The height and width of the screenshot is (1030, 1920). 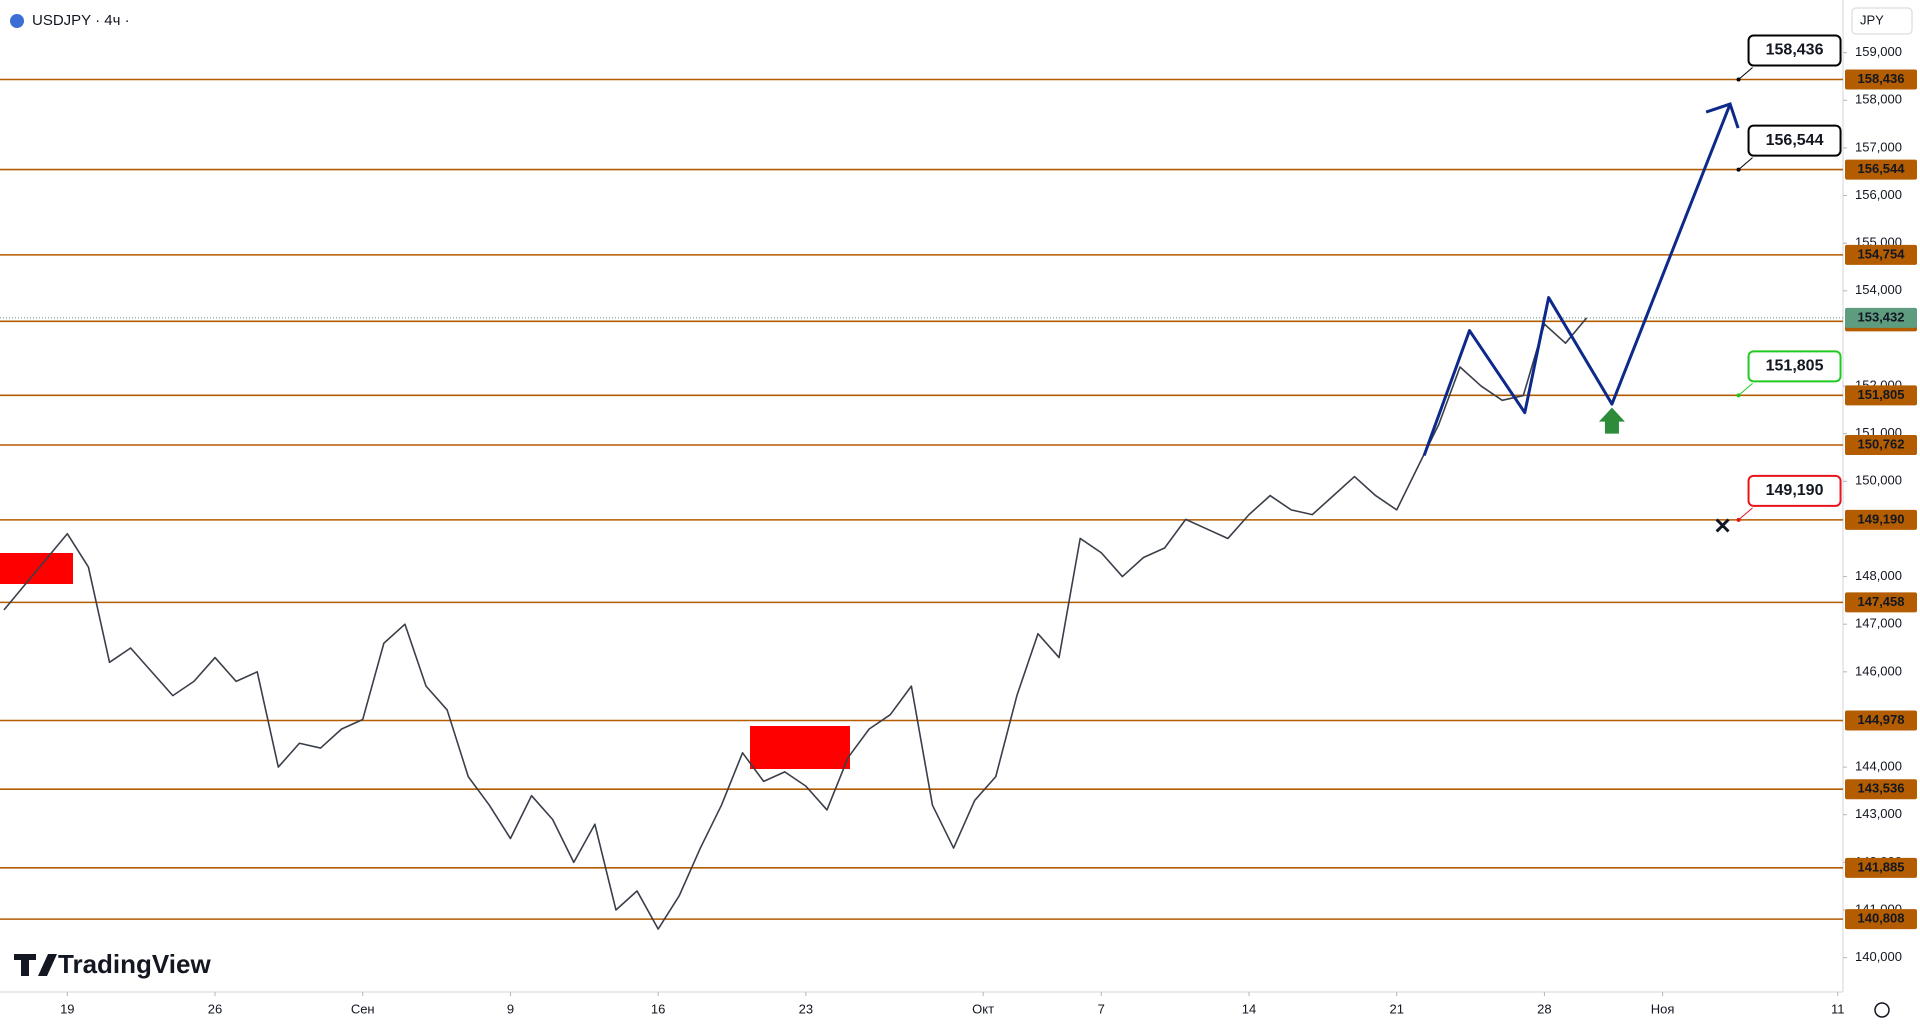 What do you see at coordinates (67, 1008) in the screenshot?
I see `x-tick-label: 19` at bounding box center [67, 1008].